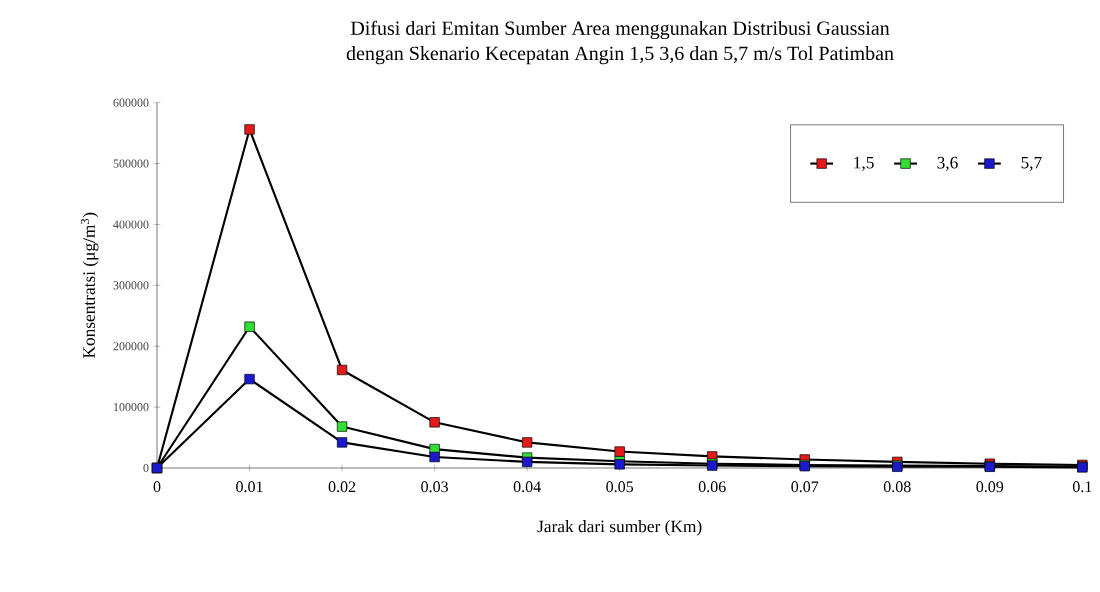 The image size is (1100, 592). What do you see at coordinates (1082, 487) in the screenshot?
I see `x-tick-label: 0.1` at bounding box center [1082, 487].